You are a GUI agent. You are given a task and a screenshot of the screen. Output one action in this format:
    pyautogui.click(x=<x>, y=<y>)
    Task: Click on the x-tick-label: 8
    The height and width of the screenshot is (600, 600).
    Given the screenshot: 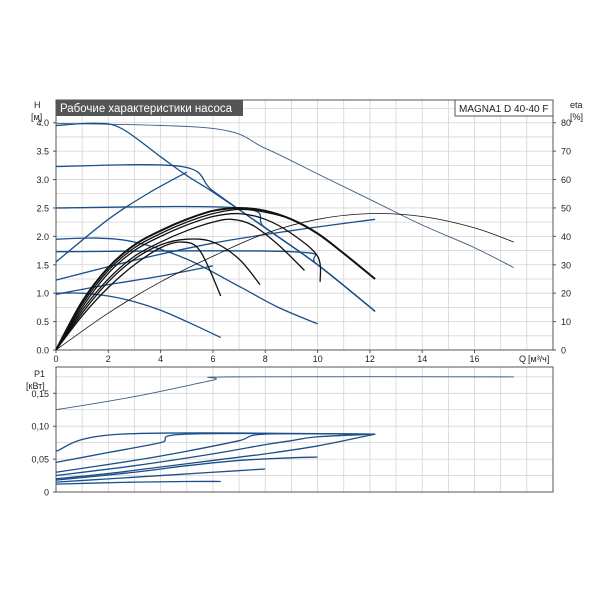 What is the action you would take?
    pyautogui.click(x=265, y=359)
    